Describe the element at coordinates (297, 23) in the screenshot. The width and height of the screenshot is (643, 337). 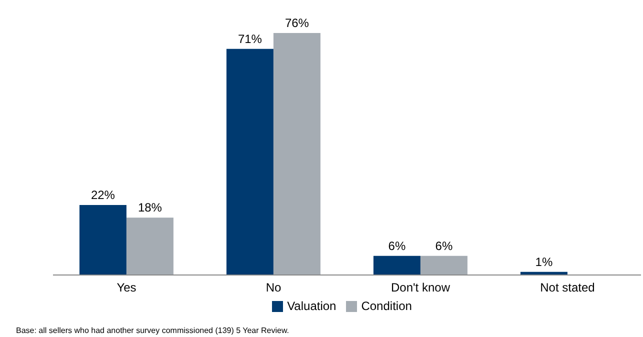
I see `data-label: 76%` at that location.